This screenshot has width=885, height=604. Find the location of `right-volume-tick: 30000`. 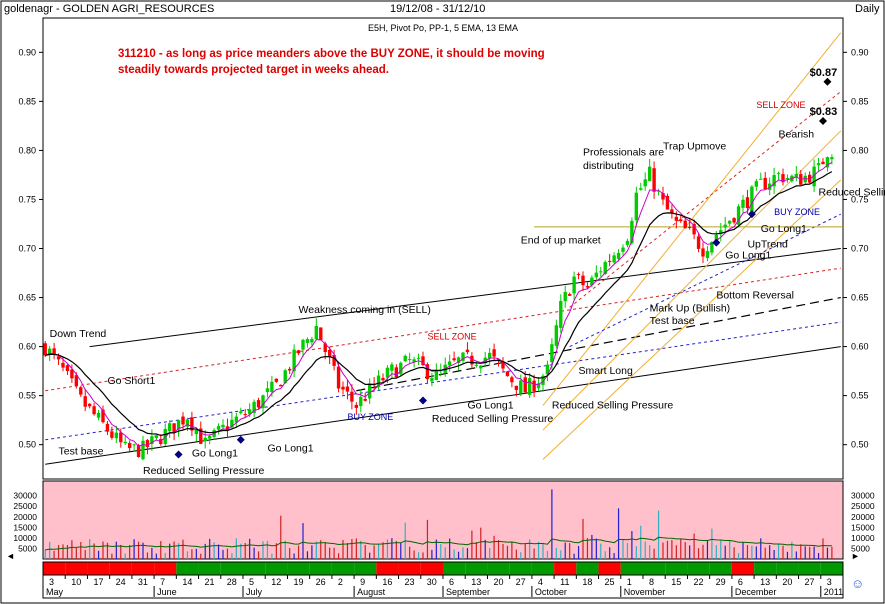

right-volume-tick: 30000 is located at coordinates (863, 496).